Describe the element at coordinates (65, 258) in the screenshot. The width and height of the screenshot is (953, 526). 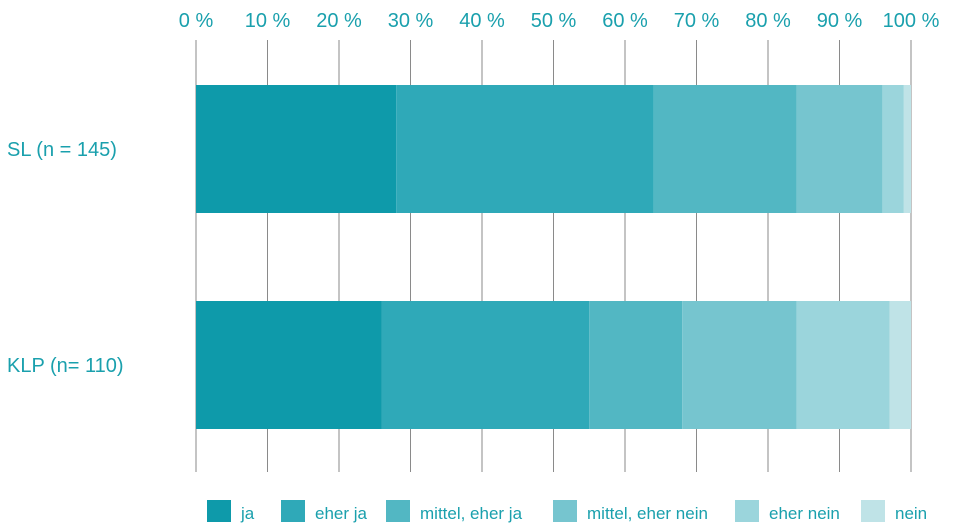
I see `category-labels: SL (n = 145) KLP (n= 110)` at that location.